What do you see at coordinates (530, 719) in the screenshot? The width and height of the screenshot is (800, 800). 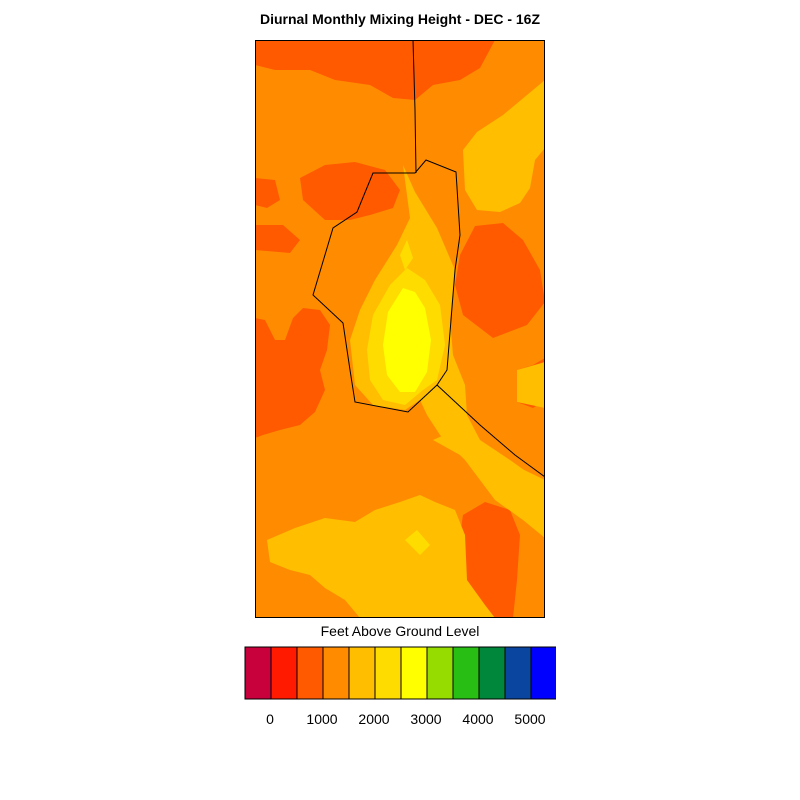 I see `colorbar-tick-label: 5000` at bounding box center [530, 719].